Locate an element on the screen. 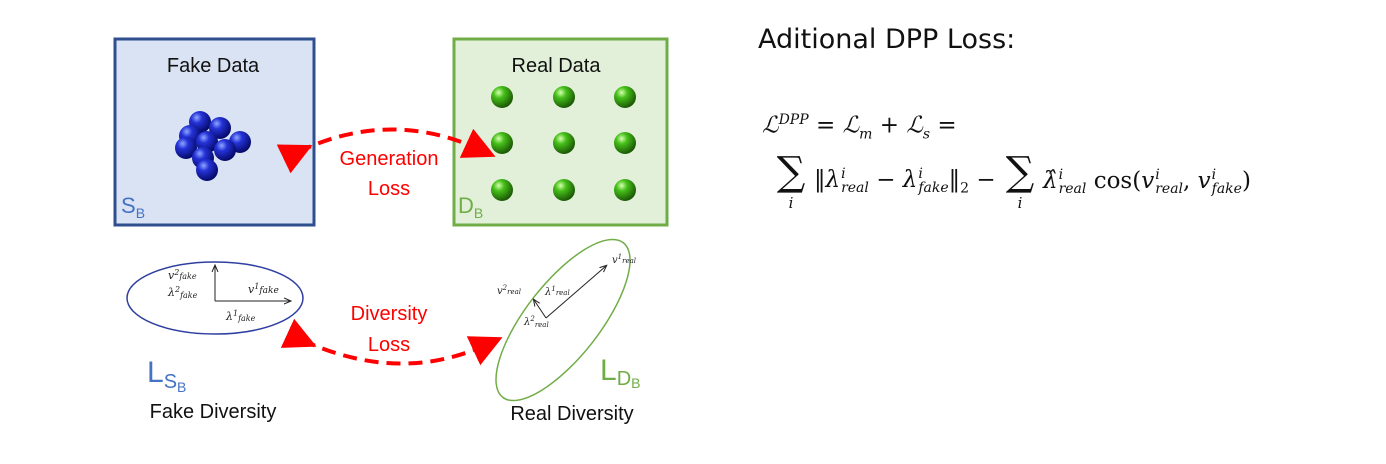 Image resolution: width=1386 pixels, height=464 pixels. plus: + is located at coordinates (889, 125).